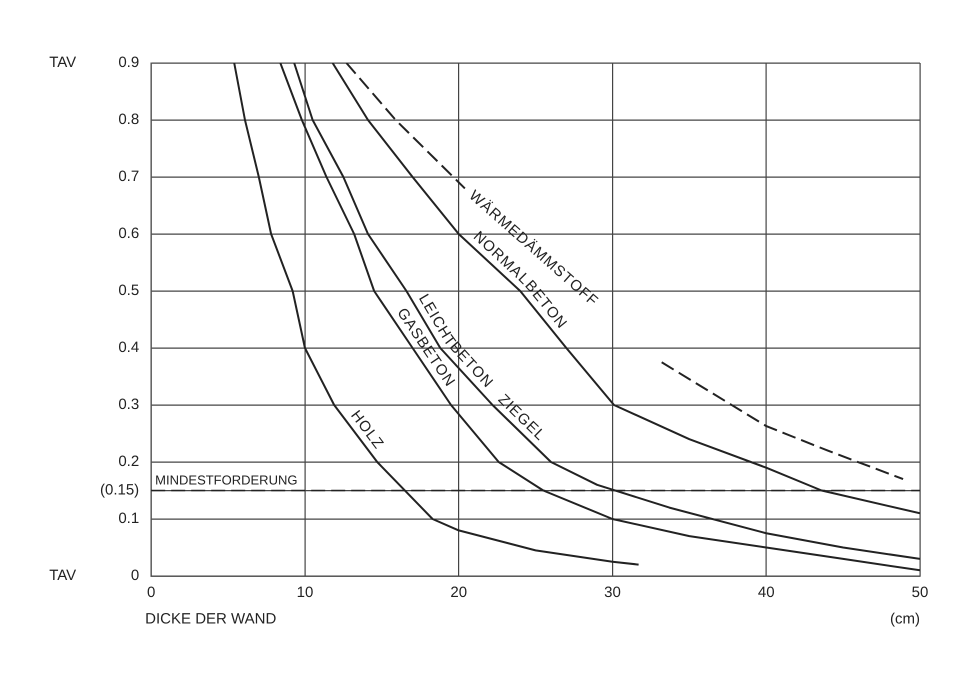  What do you see at coordinates (226, 480) in the screenshot?
I see `ref-line-label: MINDESTFORDERUNG` at bounding box center [226, 480].